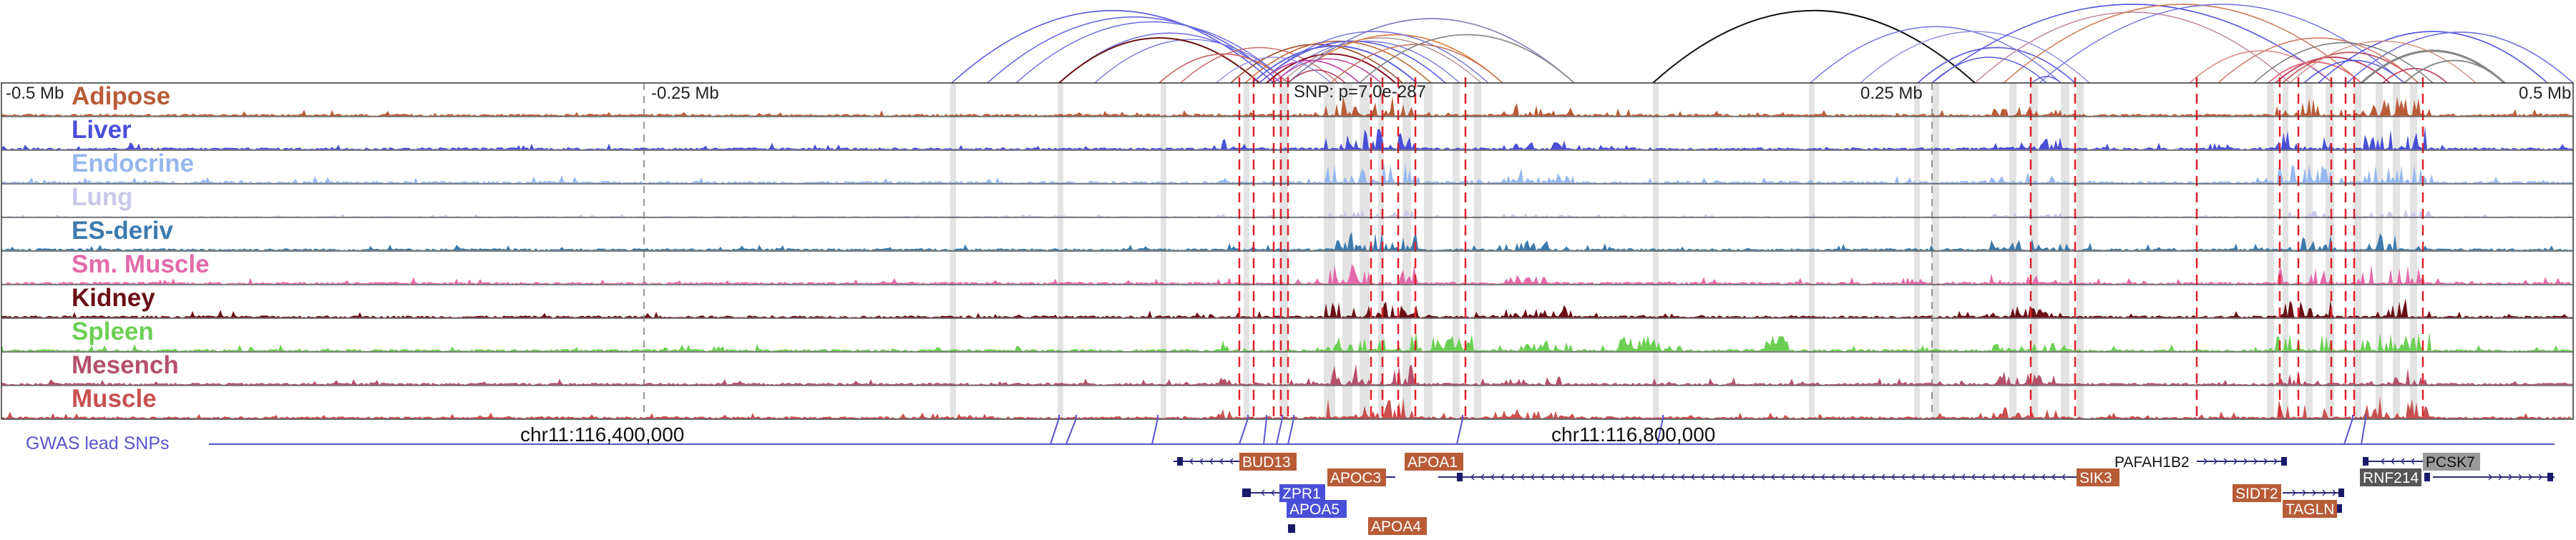 This screenshot has height=540, width=2576. I want to click on gene-label-pcsk7: PCSK7, so click(2450, 462).